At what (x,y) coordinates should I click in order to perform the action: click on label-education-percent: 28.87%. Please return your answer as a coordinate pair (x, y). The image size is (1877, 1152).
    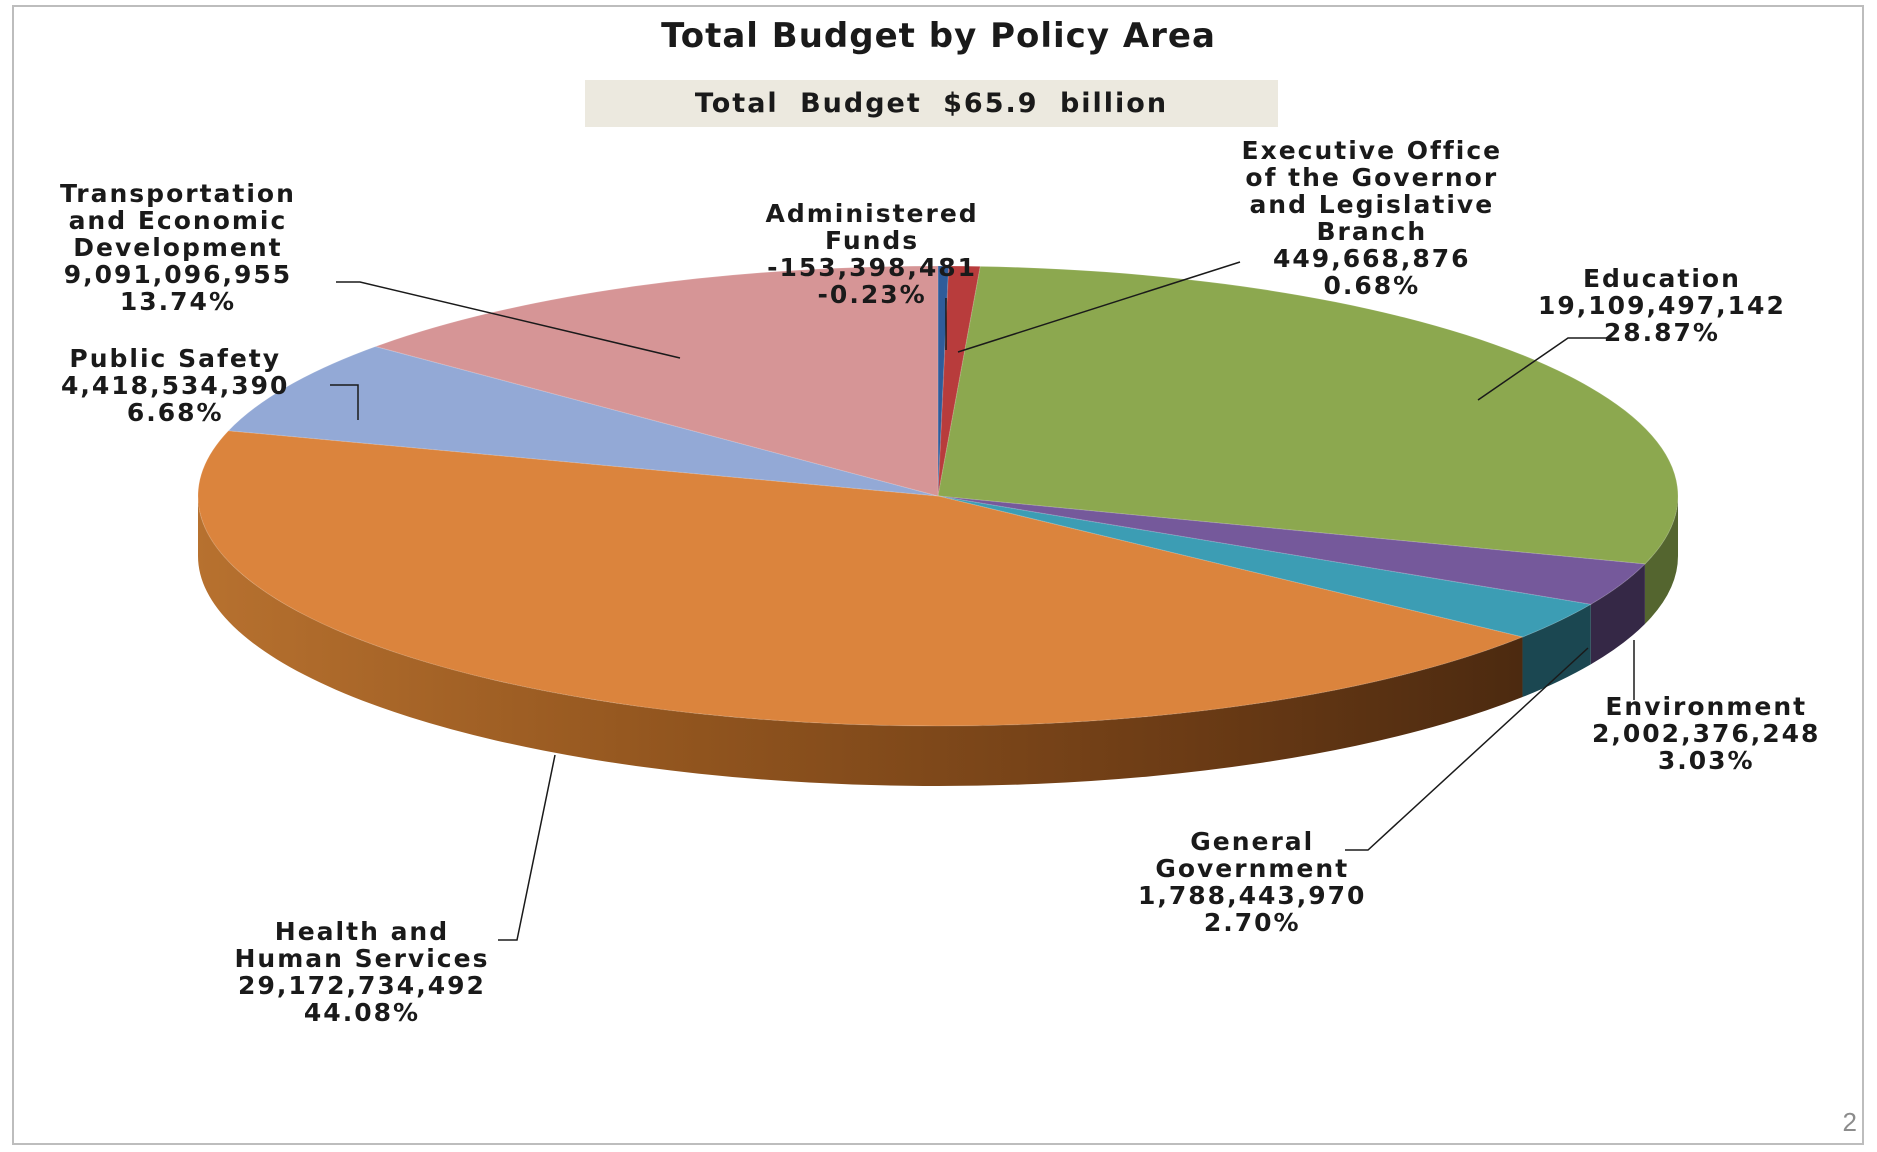
    Looking at the image, I should click on (1661, 332).